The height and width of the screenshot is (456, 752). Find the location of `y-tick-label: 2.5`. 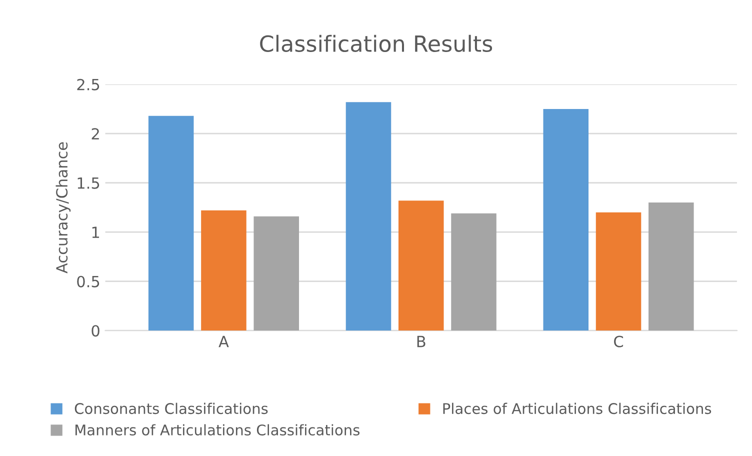

y-tick-label: 2.5 is located at coordinates (88, 84).